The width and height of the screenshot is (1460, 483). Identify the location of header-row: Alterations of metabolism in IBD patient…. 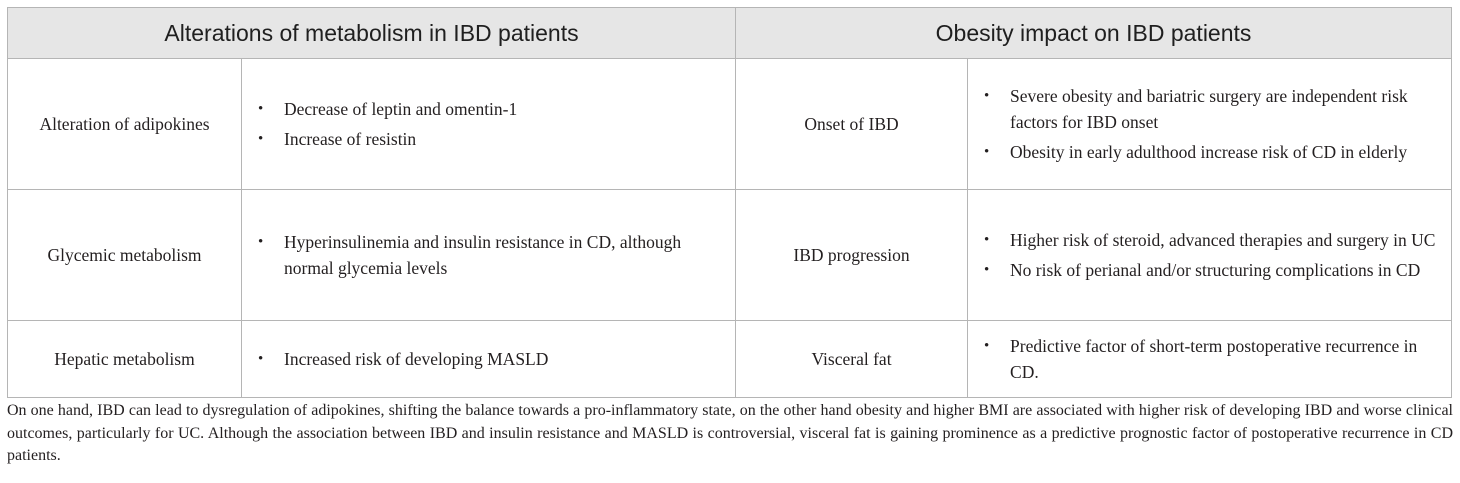
(729, 33).